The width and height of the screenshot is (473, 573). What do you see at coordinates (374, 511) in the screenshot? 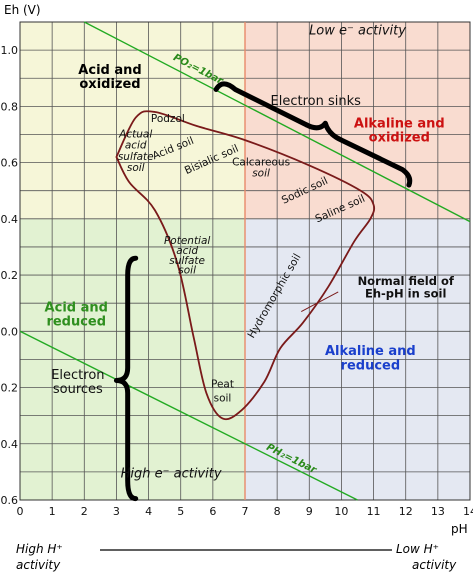
I see `x-tick-11: 11` at bounding box center [374, 511].